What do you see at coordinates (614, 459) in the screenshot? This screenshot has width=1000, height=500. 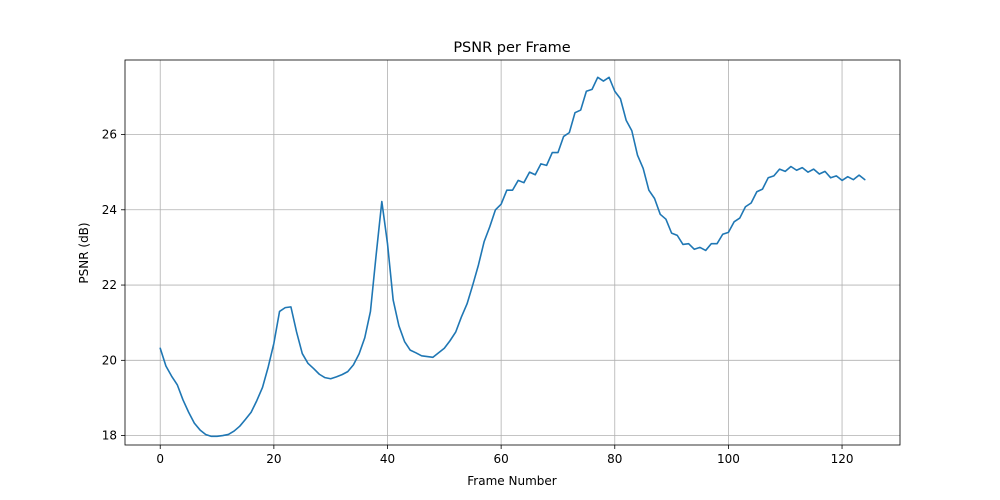 I see `x-tick-label: 80` at bounding box center [614, 459].